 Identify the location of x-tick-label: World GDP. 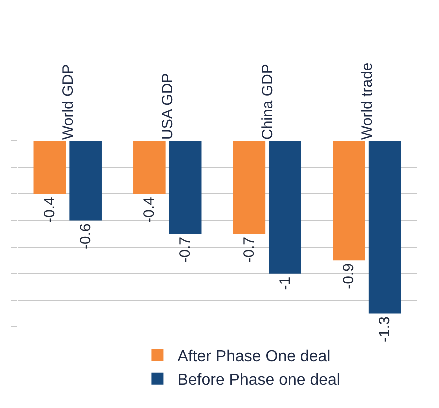
(68, 102).